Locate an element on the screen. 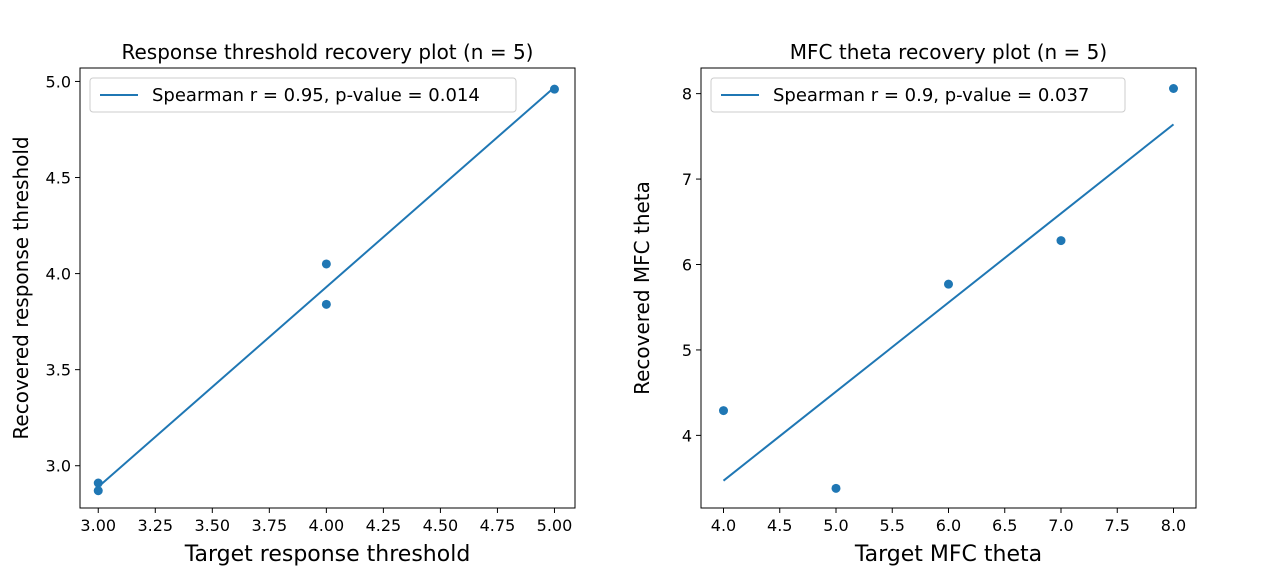  chart-1-legend-label: Spearman r = 0.95, p-value = 0.014 is located at coordinates (316, 95).